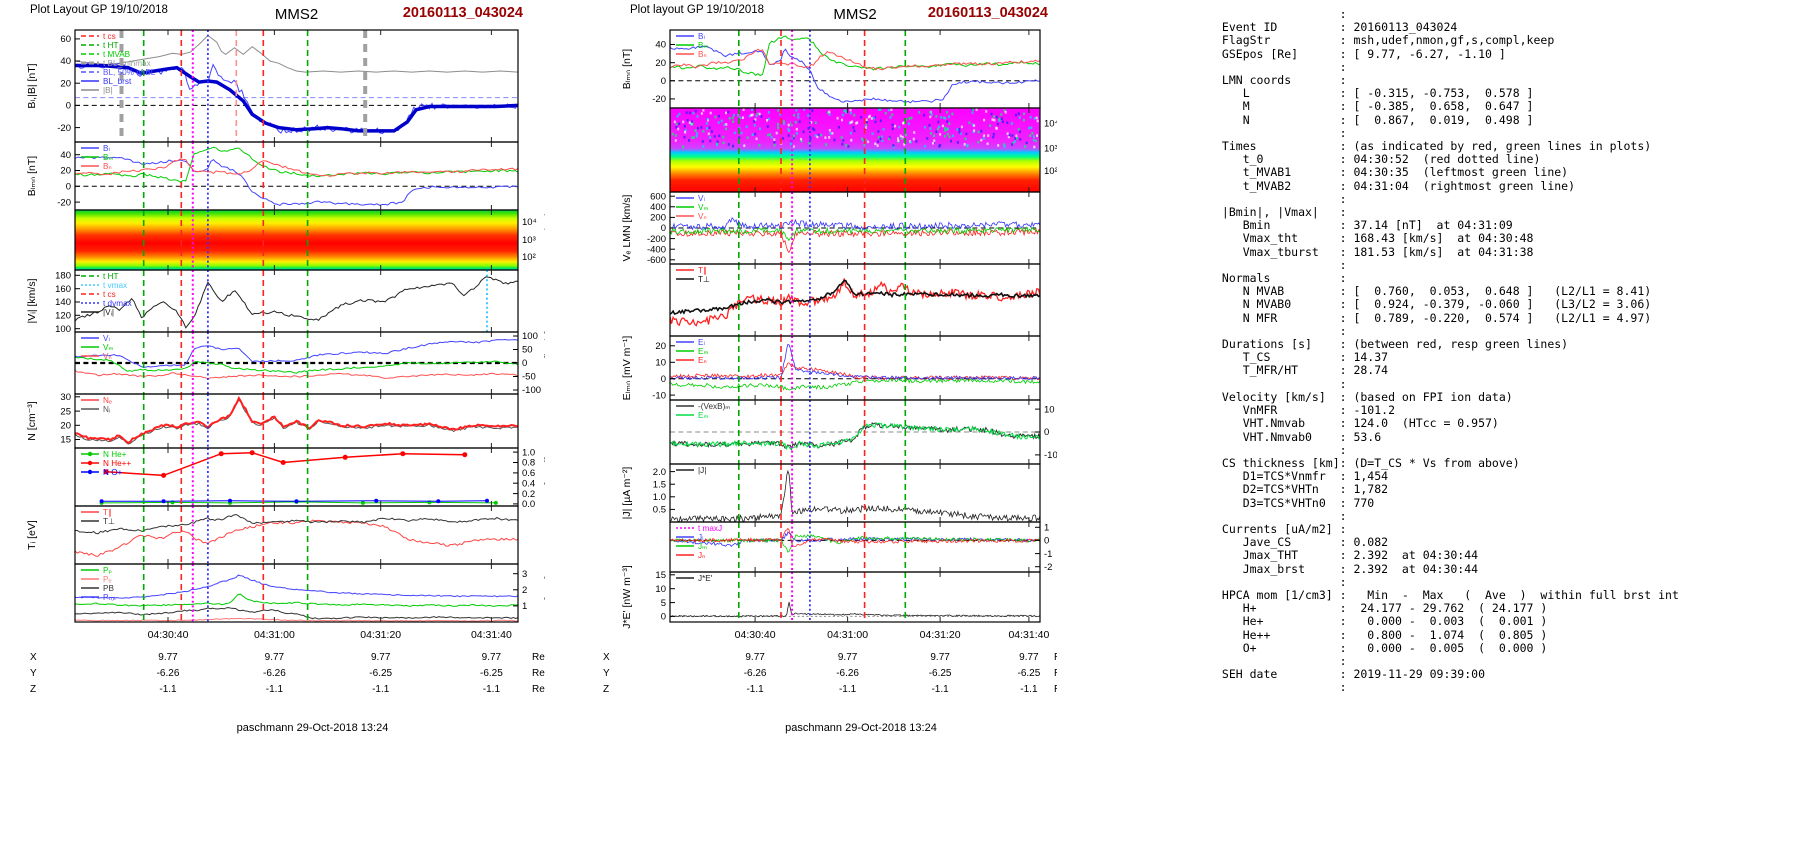 This screenshot has height=841, width=1804. I want to click on info-label: He+, so click(1239, 621).